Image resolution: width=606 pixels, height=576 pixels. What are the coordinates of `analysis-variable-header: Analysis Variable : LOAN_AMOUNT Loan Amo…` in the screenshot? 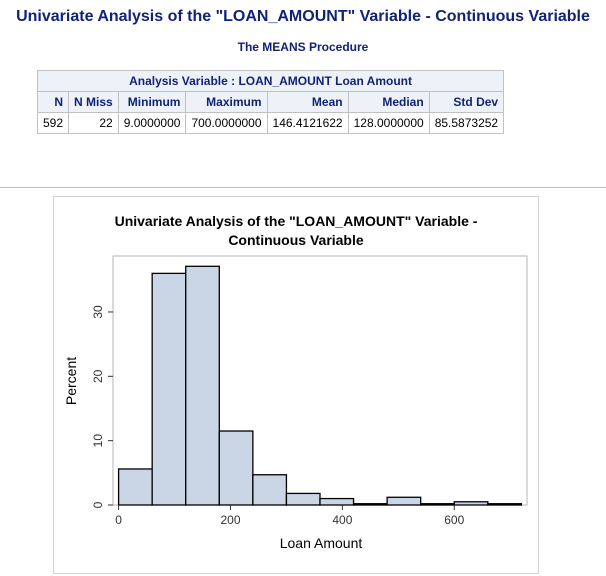 It's located at (270, 81).